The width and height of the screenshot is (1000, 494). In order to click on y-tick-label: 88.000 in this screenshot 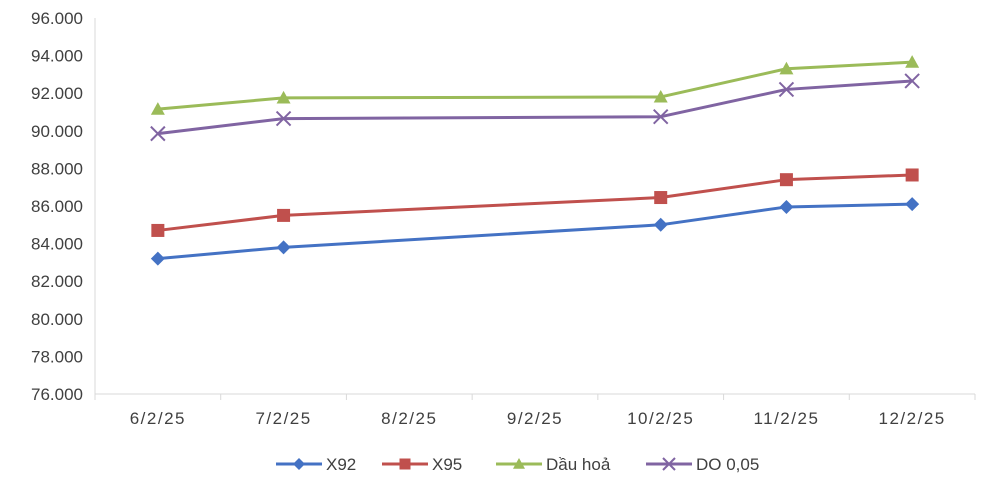, I will do `click(57, 168)`.